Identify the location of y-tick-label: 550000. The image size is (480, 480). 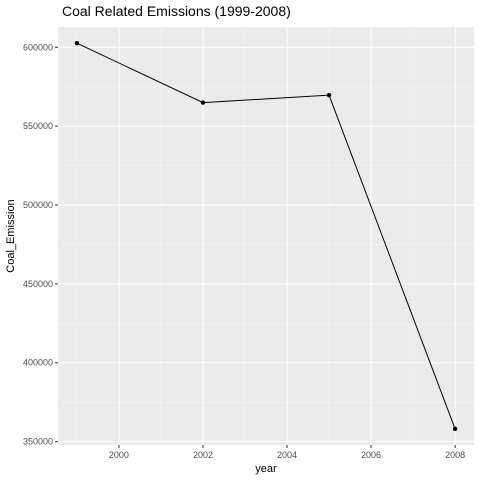
(38, 126).